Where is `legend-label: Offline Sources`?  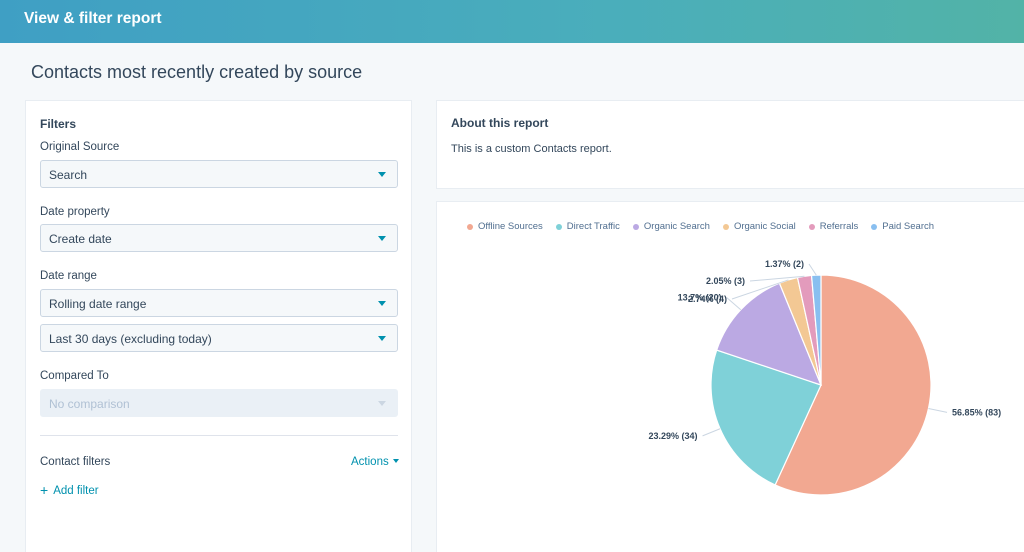 legend-label: Offline Sources is located at coordinates (510, 226).